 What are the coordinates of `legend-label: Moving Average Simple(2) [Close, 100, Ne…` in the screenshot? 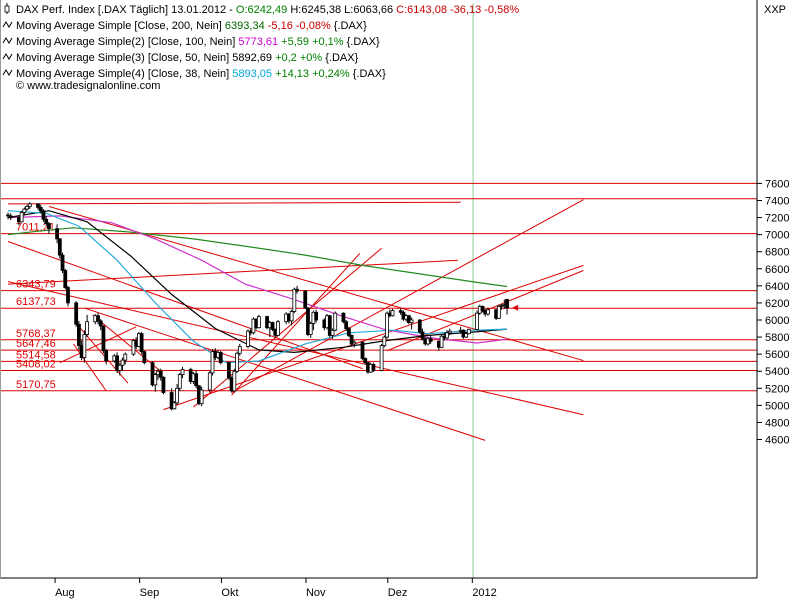 It's located at (127, 42).